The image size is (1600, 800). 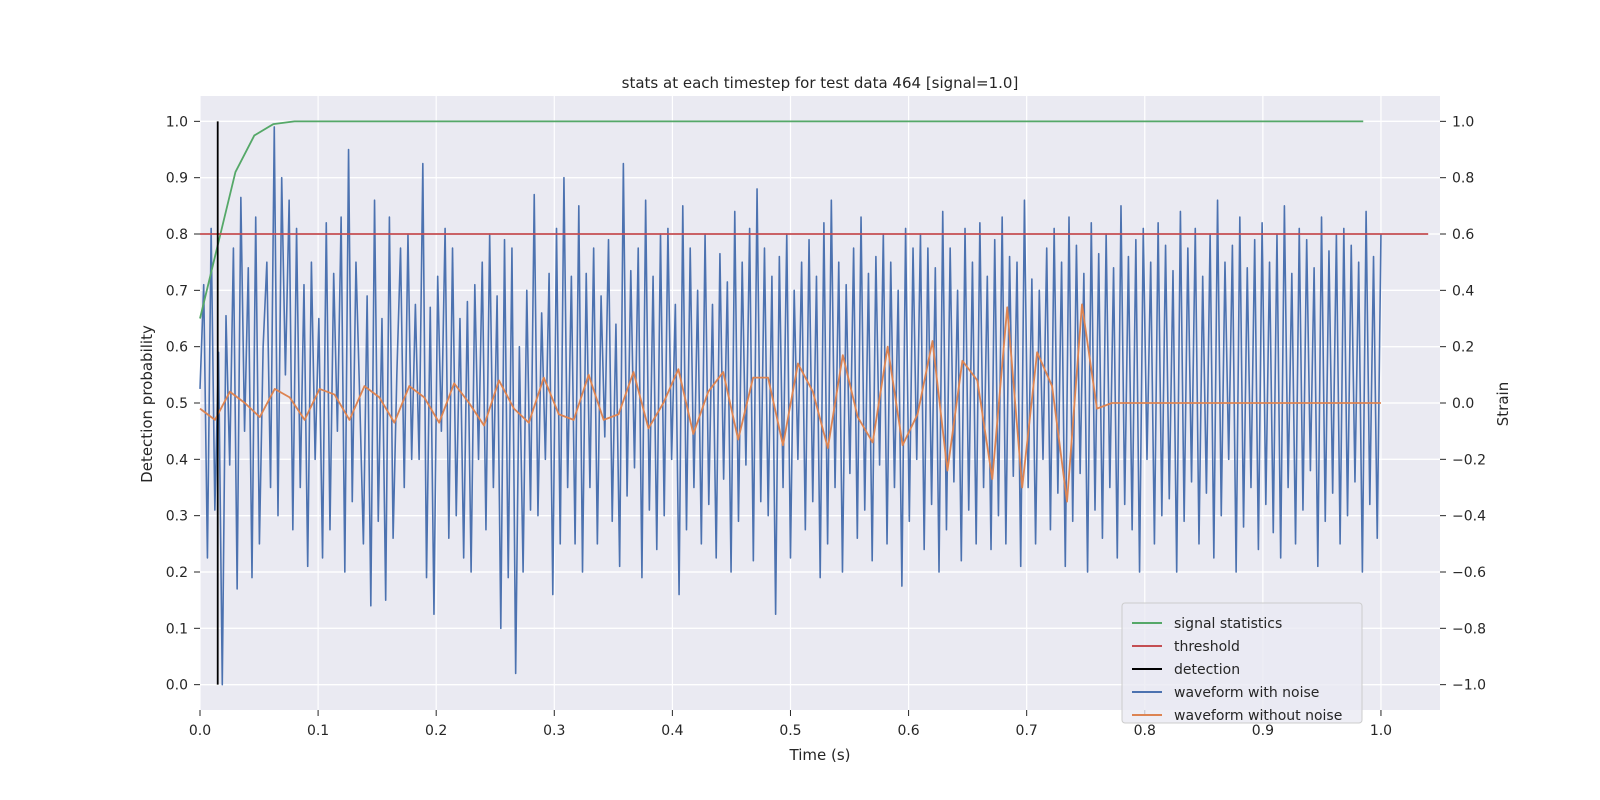 I want to click on y-tick-label-right: 0.8, so click(x=1463, y=179).